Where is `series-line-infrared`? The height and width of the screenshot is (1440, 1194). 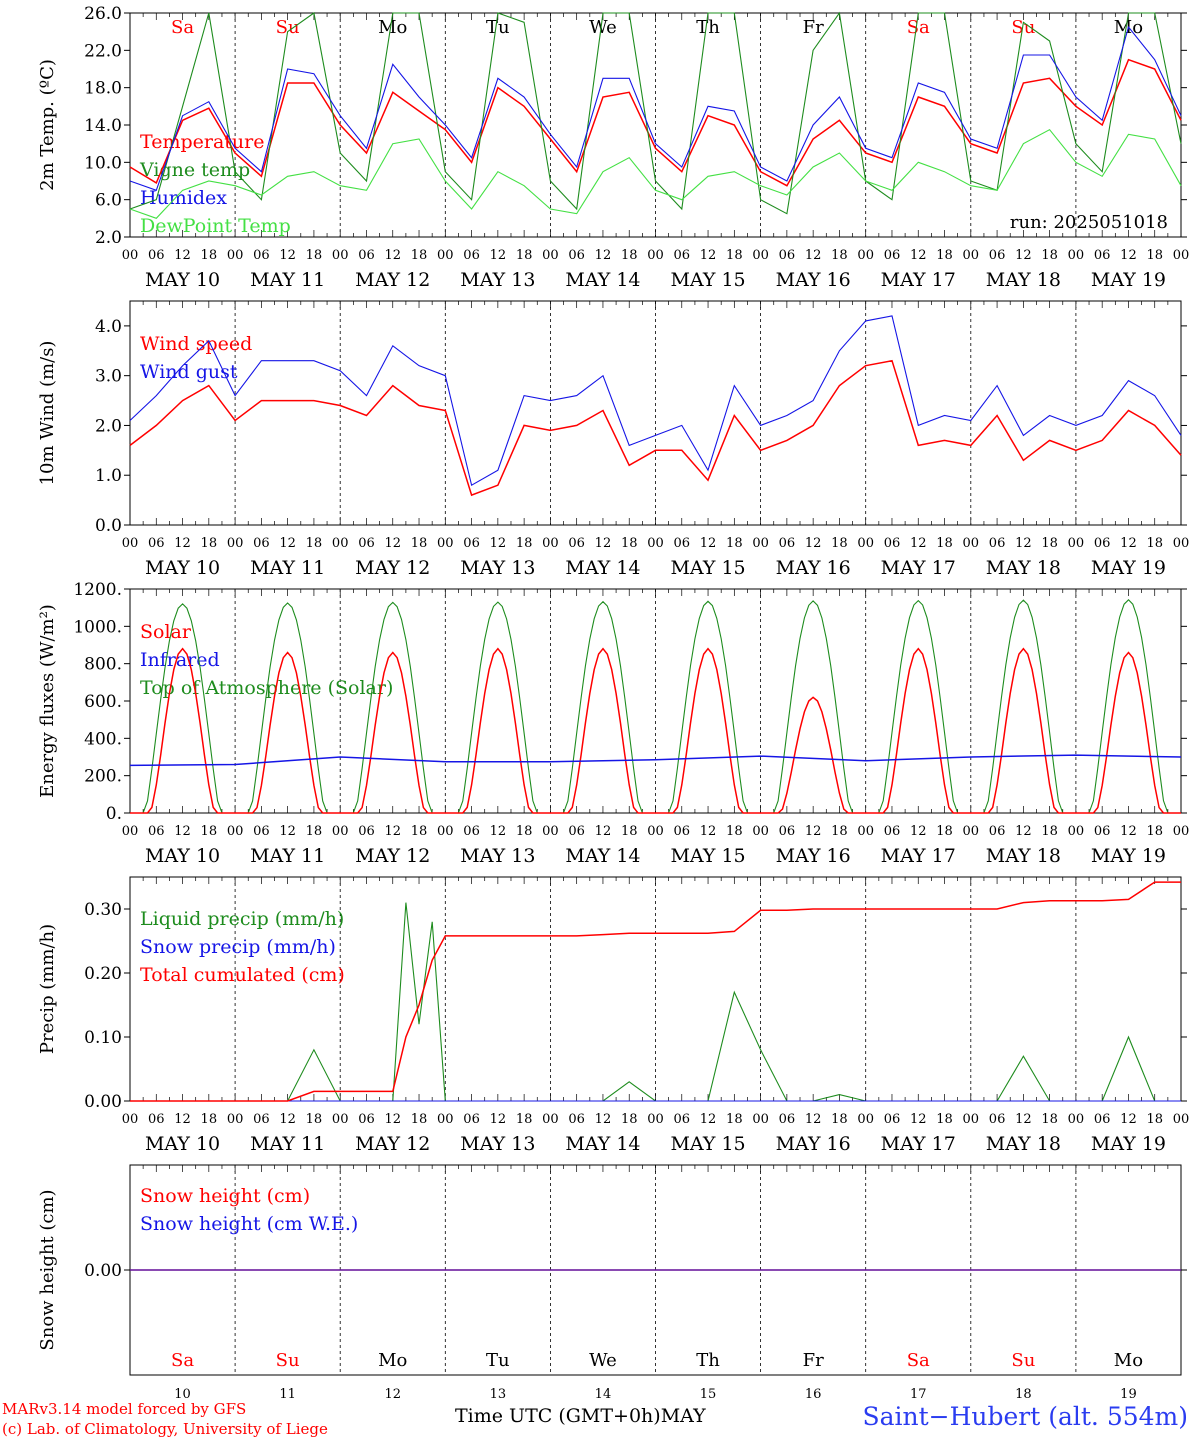
series-line-infrared is located at coordinates (655, 760).